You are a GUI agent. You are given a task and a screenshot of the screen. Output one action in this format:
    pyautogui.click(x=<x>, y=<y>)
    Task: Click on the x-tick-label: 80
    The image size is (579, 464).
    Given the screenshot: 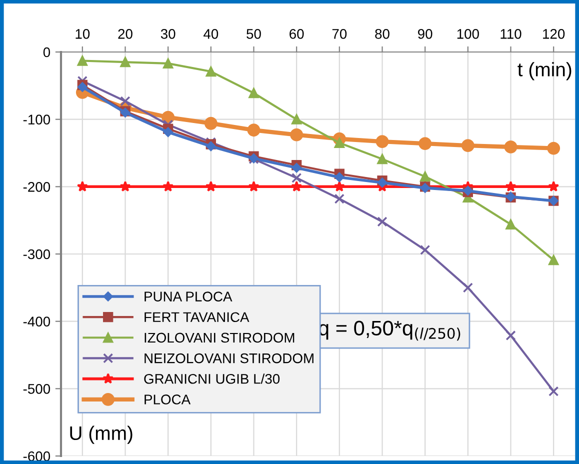 What is the action you would take?
    pyautogui.click(x=382, y=34)
    